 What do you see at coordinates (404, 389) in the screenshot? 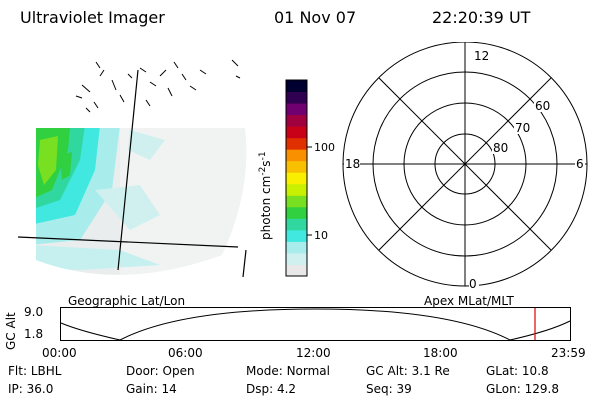
I see `status-value: 39` at bounding box center [404, 389].